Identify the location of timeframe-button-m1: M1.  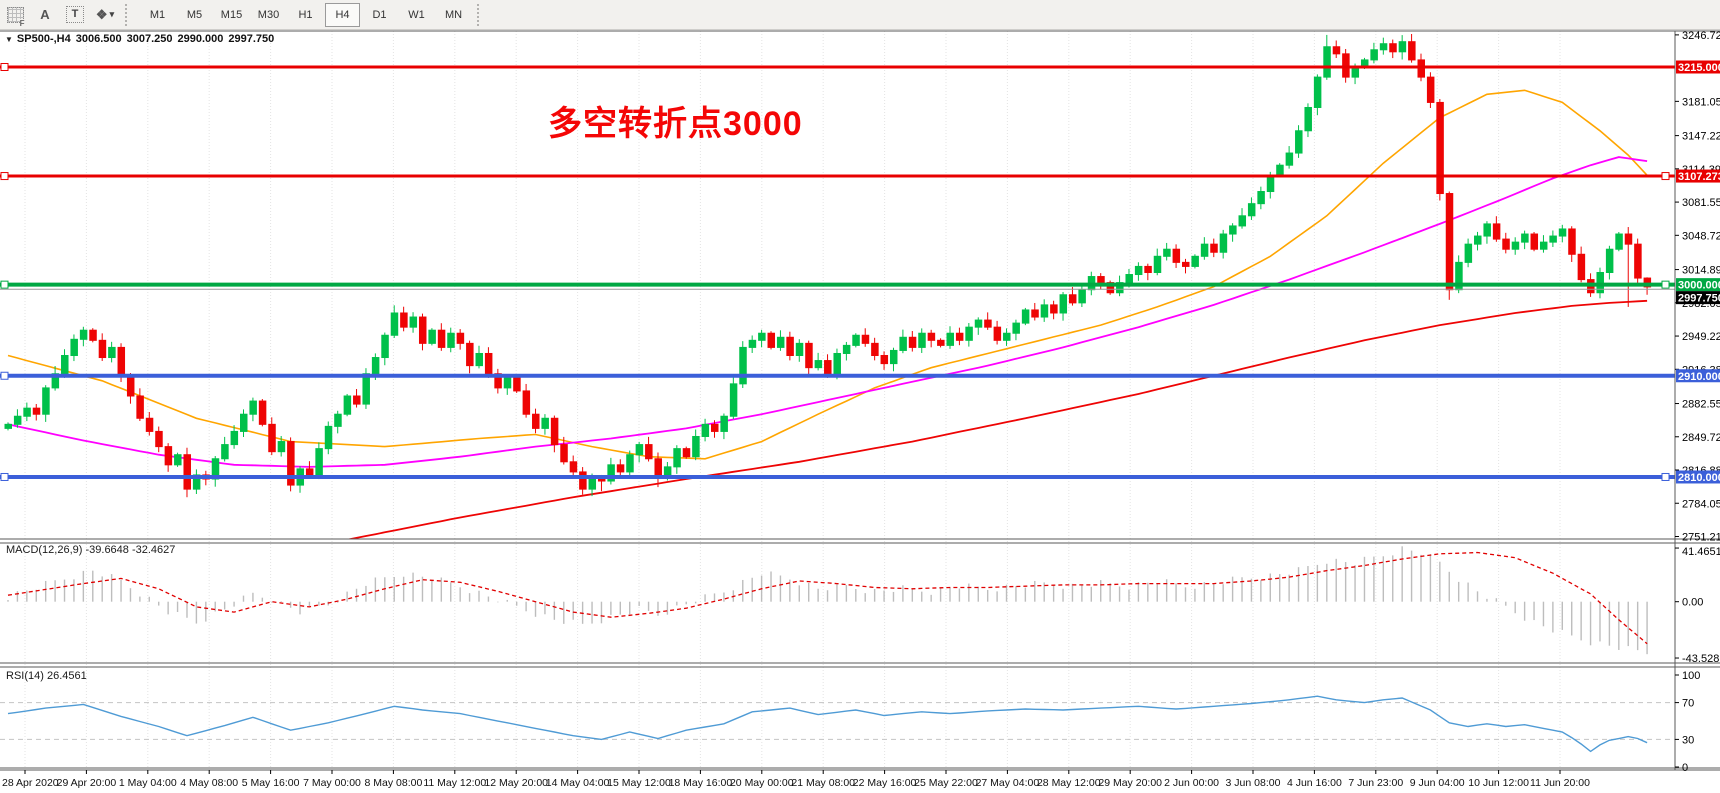
(157, 14).